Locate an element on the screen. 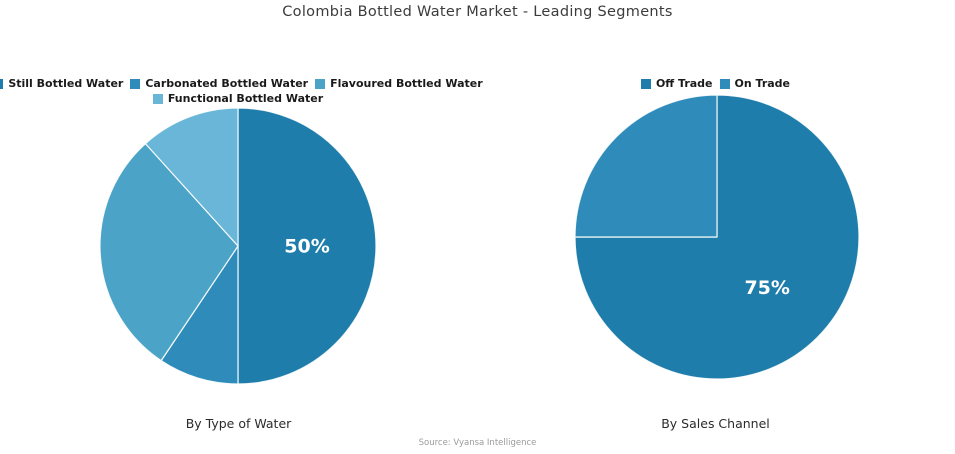  legend-item: Carbonated Bottled Water is located at coordinates (219, 83).